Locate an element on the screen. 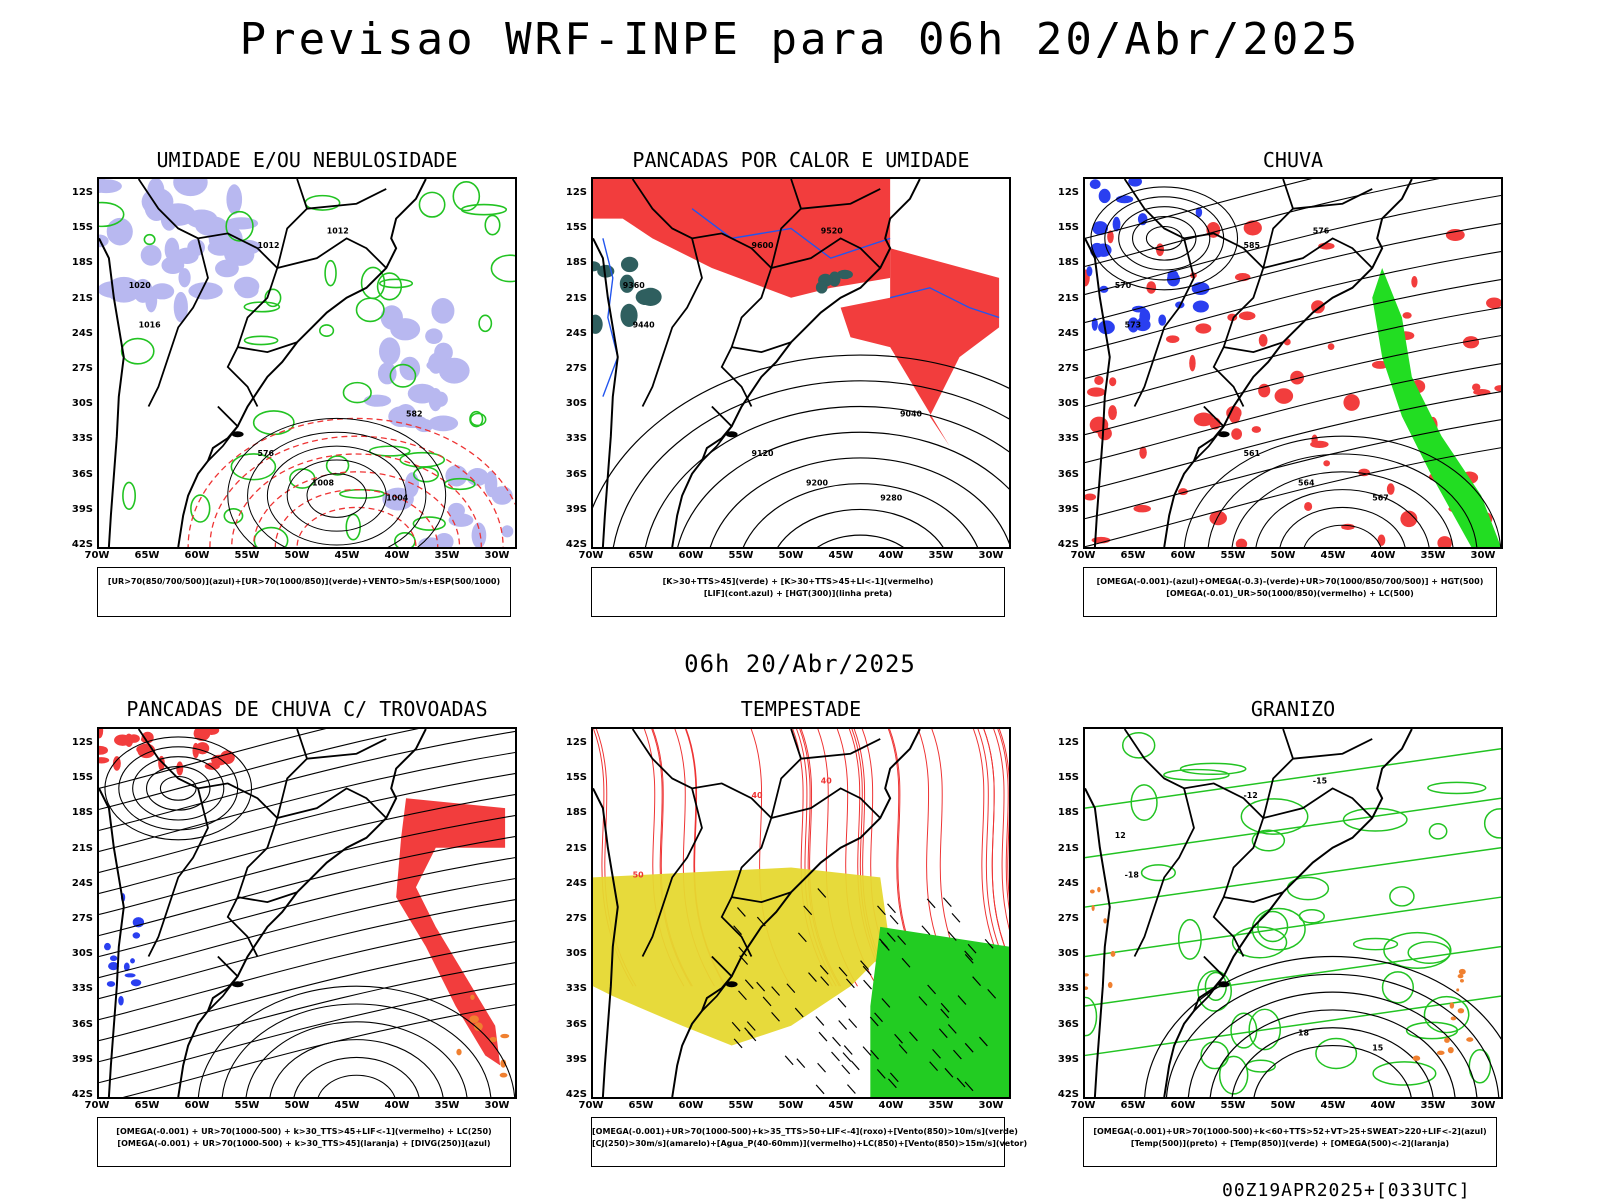 The width and height of the screenshot is (1600, 1201). panel-title-tempestade: TEMPESTADE is located at coordinates (801, 709).